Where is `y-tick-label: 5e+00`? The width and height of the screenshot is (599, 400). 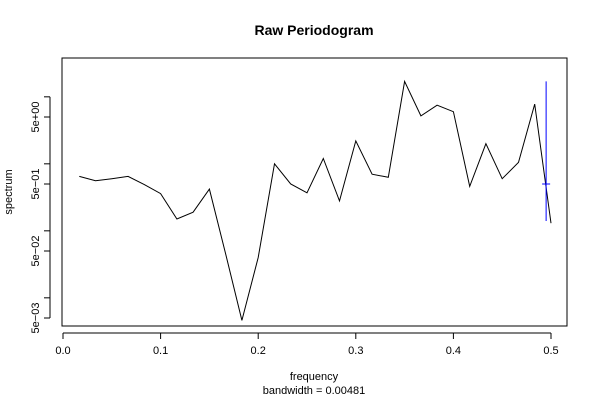 y-tick-label: 5e+00 is located at coordinates (36, 117).